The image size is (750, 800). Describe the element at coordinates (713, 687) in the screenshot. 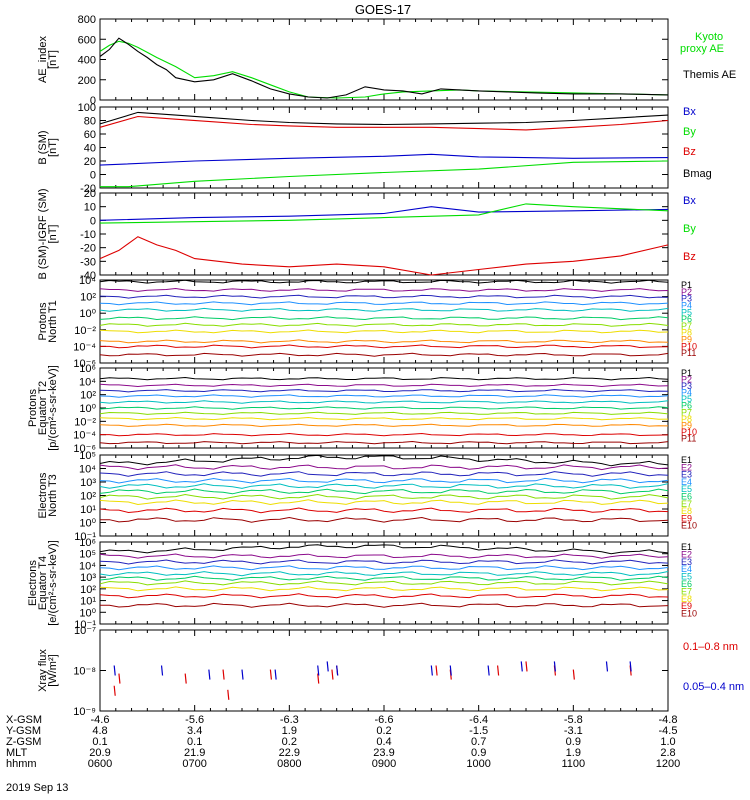

I see `legend-entry: 0.05–0.4 nm` at that location.